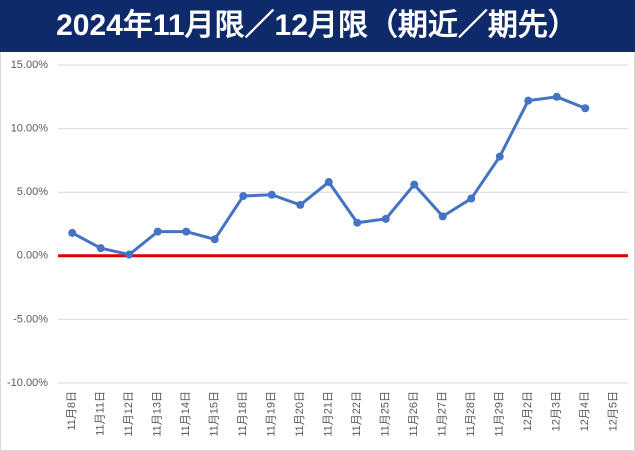  What do you see at coordinates (300, 414) in the screenshot?
I see `x-tick-label: 11月20日` at bounding box center [300, 414].